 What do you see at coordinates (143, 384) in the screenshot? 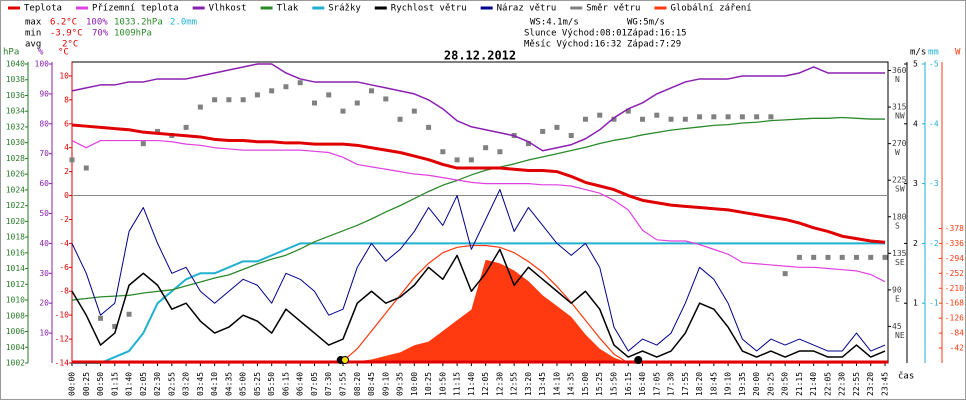
I see `x-tick-label: 02:05` at bounding box center [143, 384].